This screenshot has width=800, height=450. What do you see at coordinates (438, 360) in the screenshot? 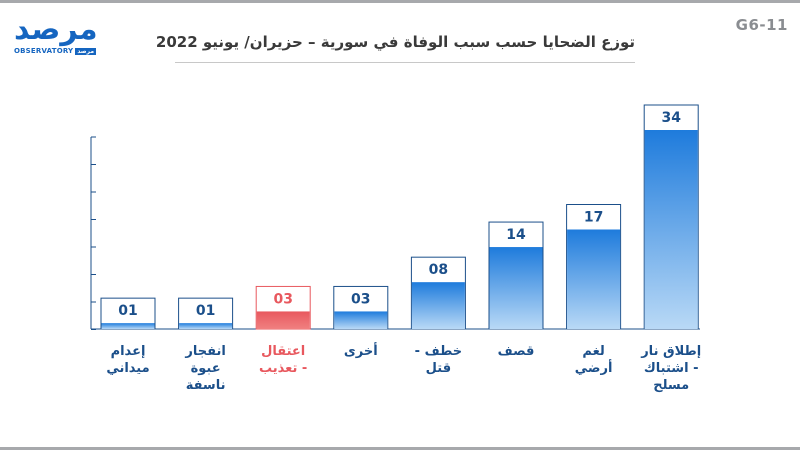
I see `category-label: خطف - قتل` at bounding box center [438, 360].